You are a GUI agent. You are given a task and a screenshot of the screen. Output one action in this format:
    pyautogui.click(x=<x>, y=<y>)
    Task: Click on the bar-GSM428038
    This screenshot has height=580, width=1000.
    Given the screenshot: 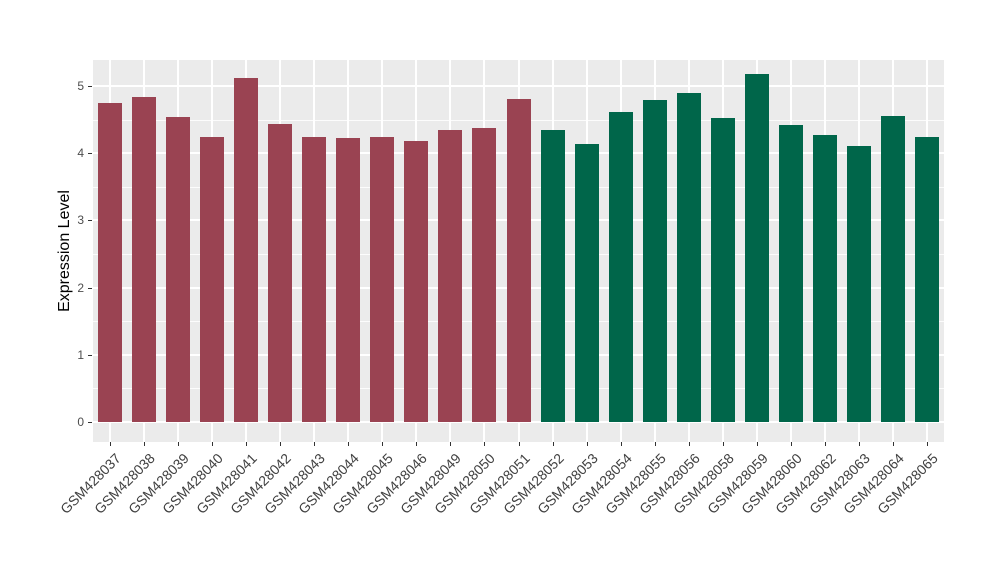 What is the action you would take?
    pyautogui.click(x=144, y=259)
    